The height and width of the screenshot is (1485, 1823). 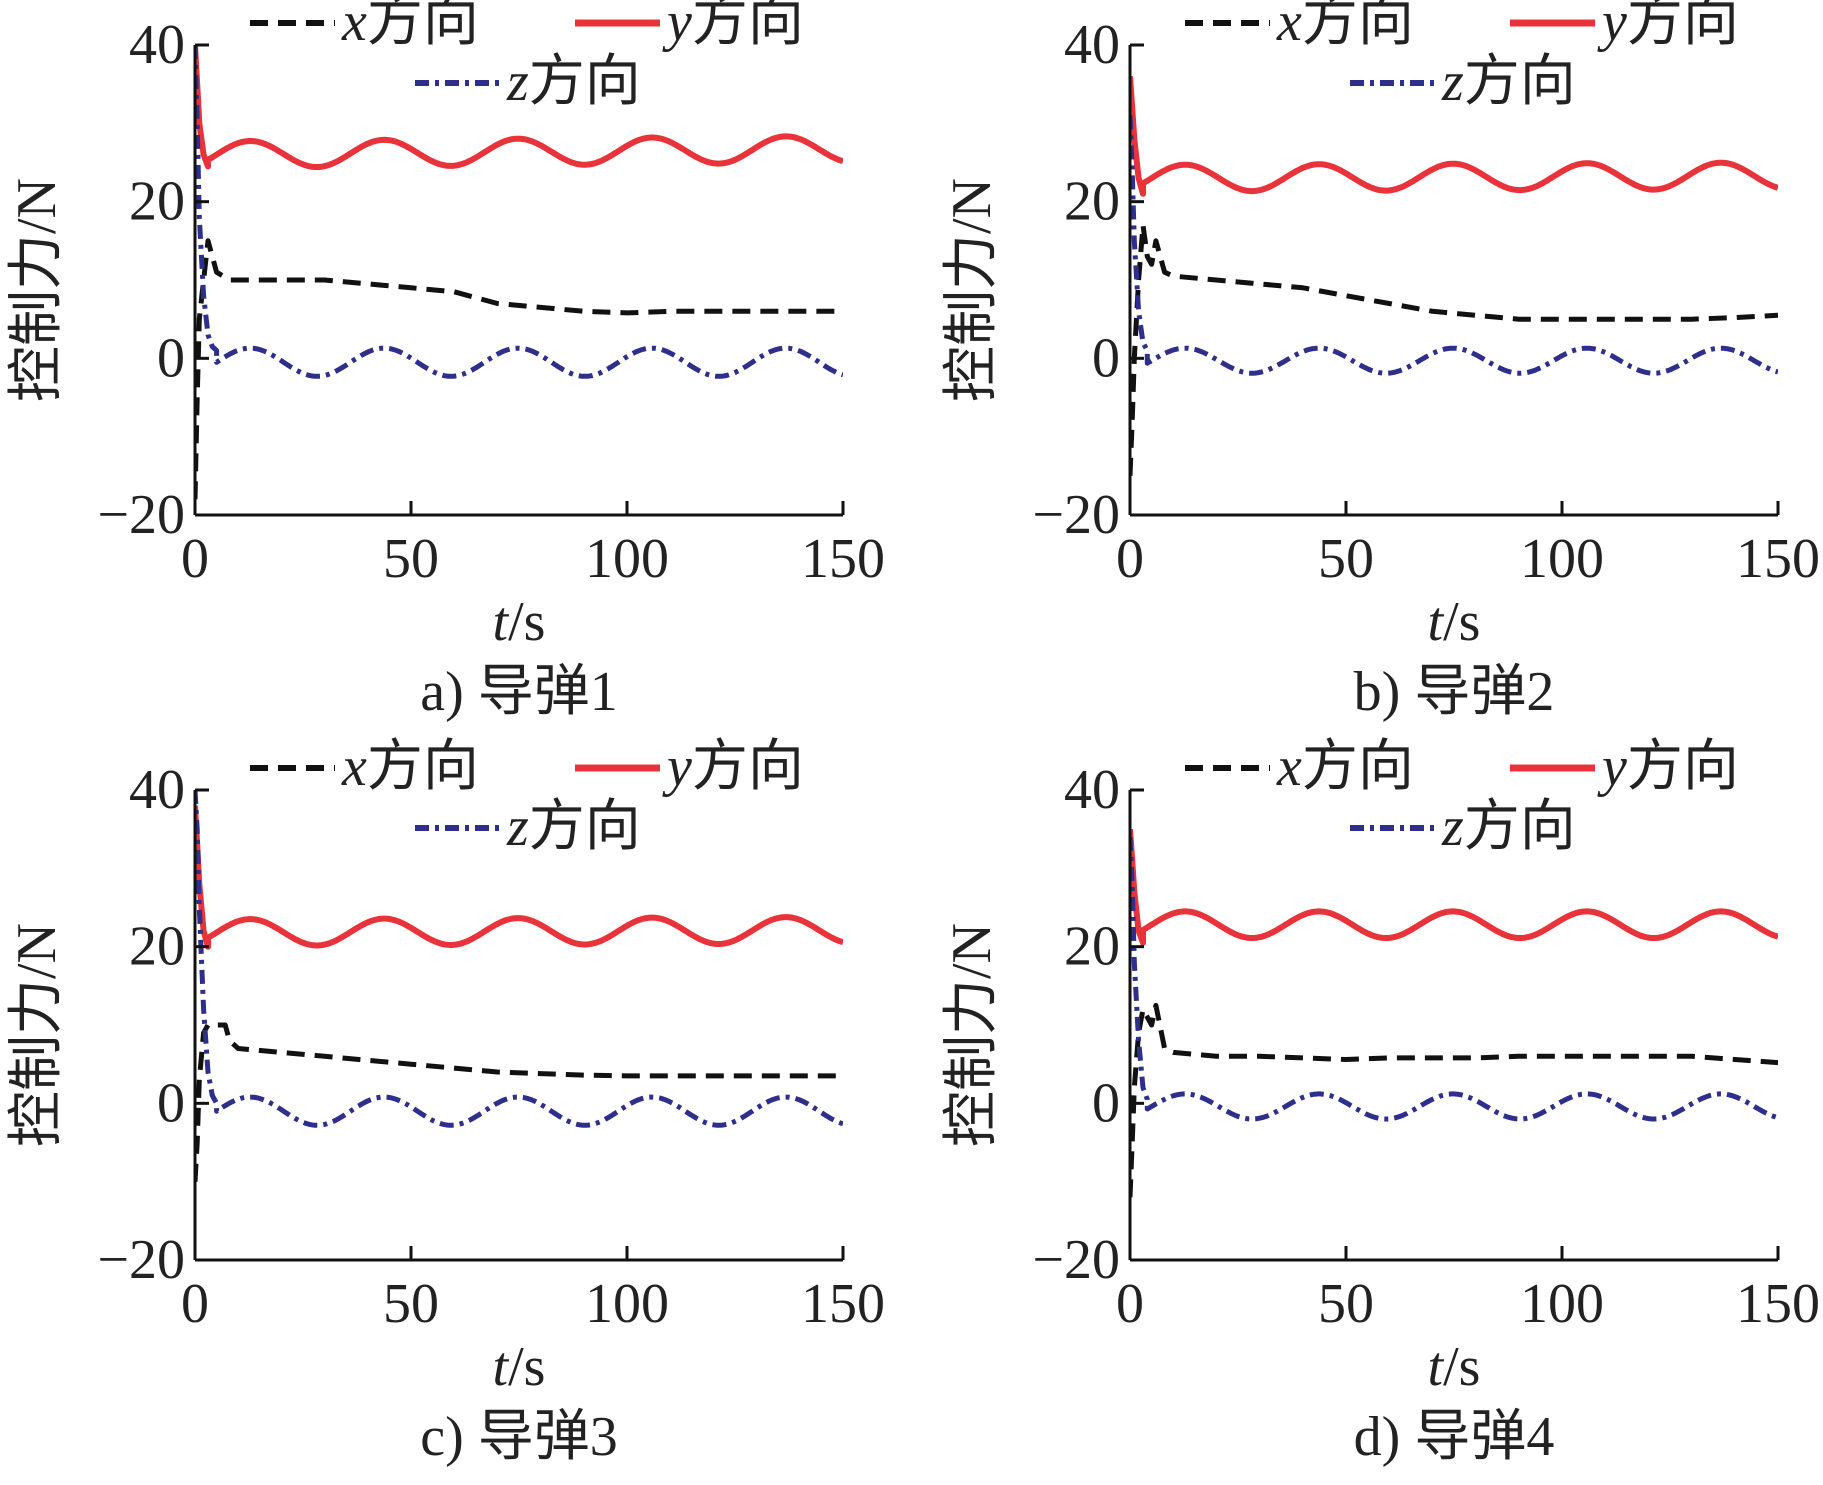 I want to click on panel-caption: c) 导弹3, so click(x=519, y=1437).